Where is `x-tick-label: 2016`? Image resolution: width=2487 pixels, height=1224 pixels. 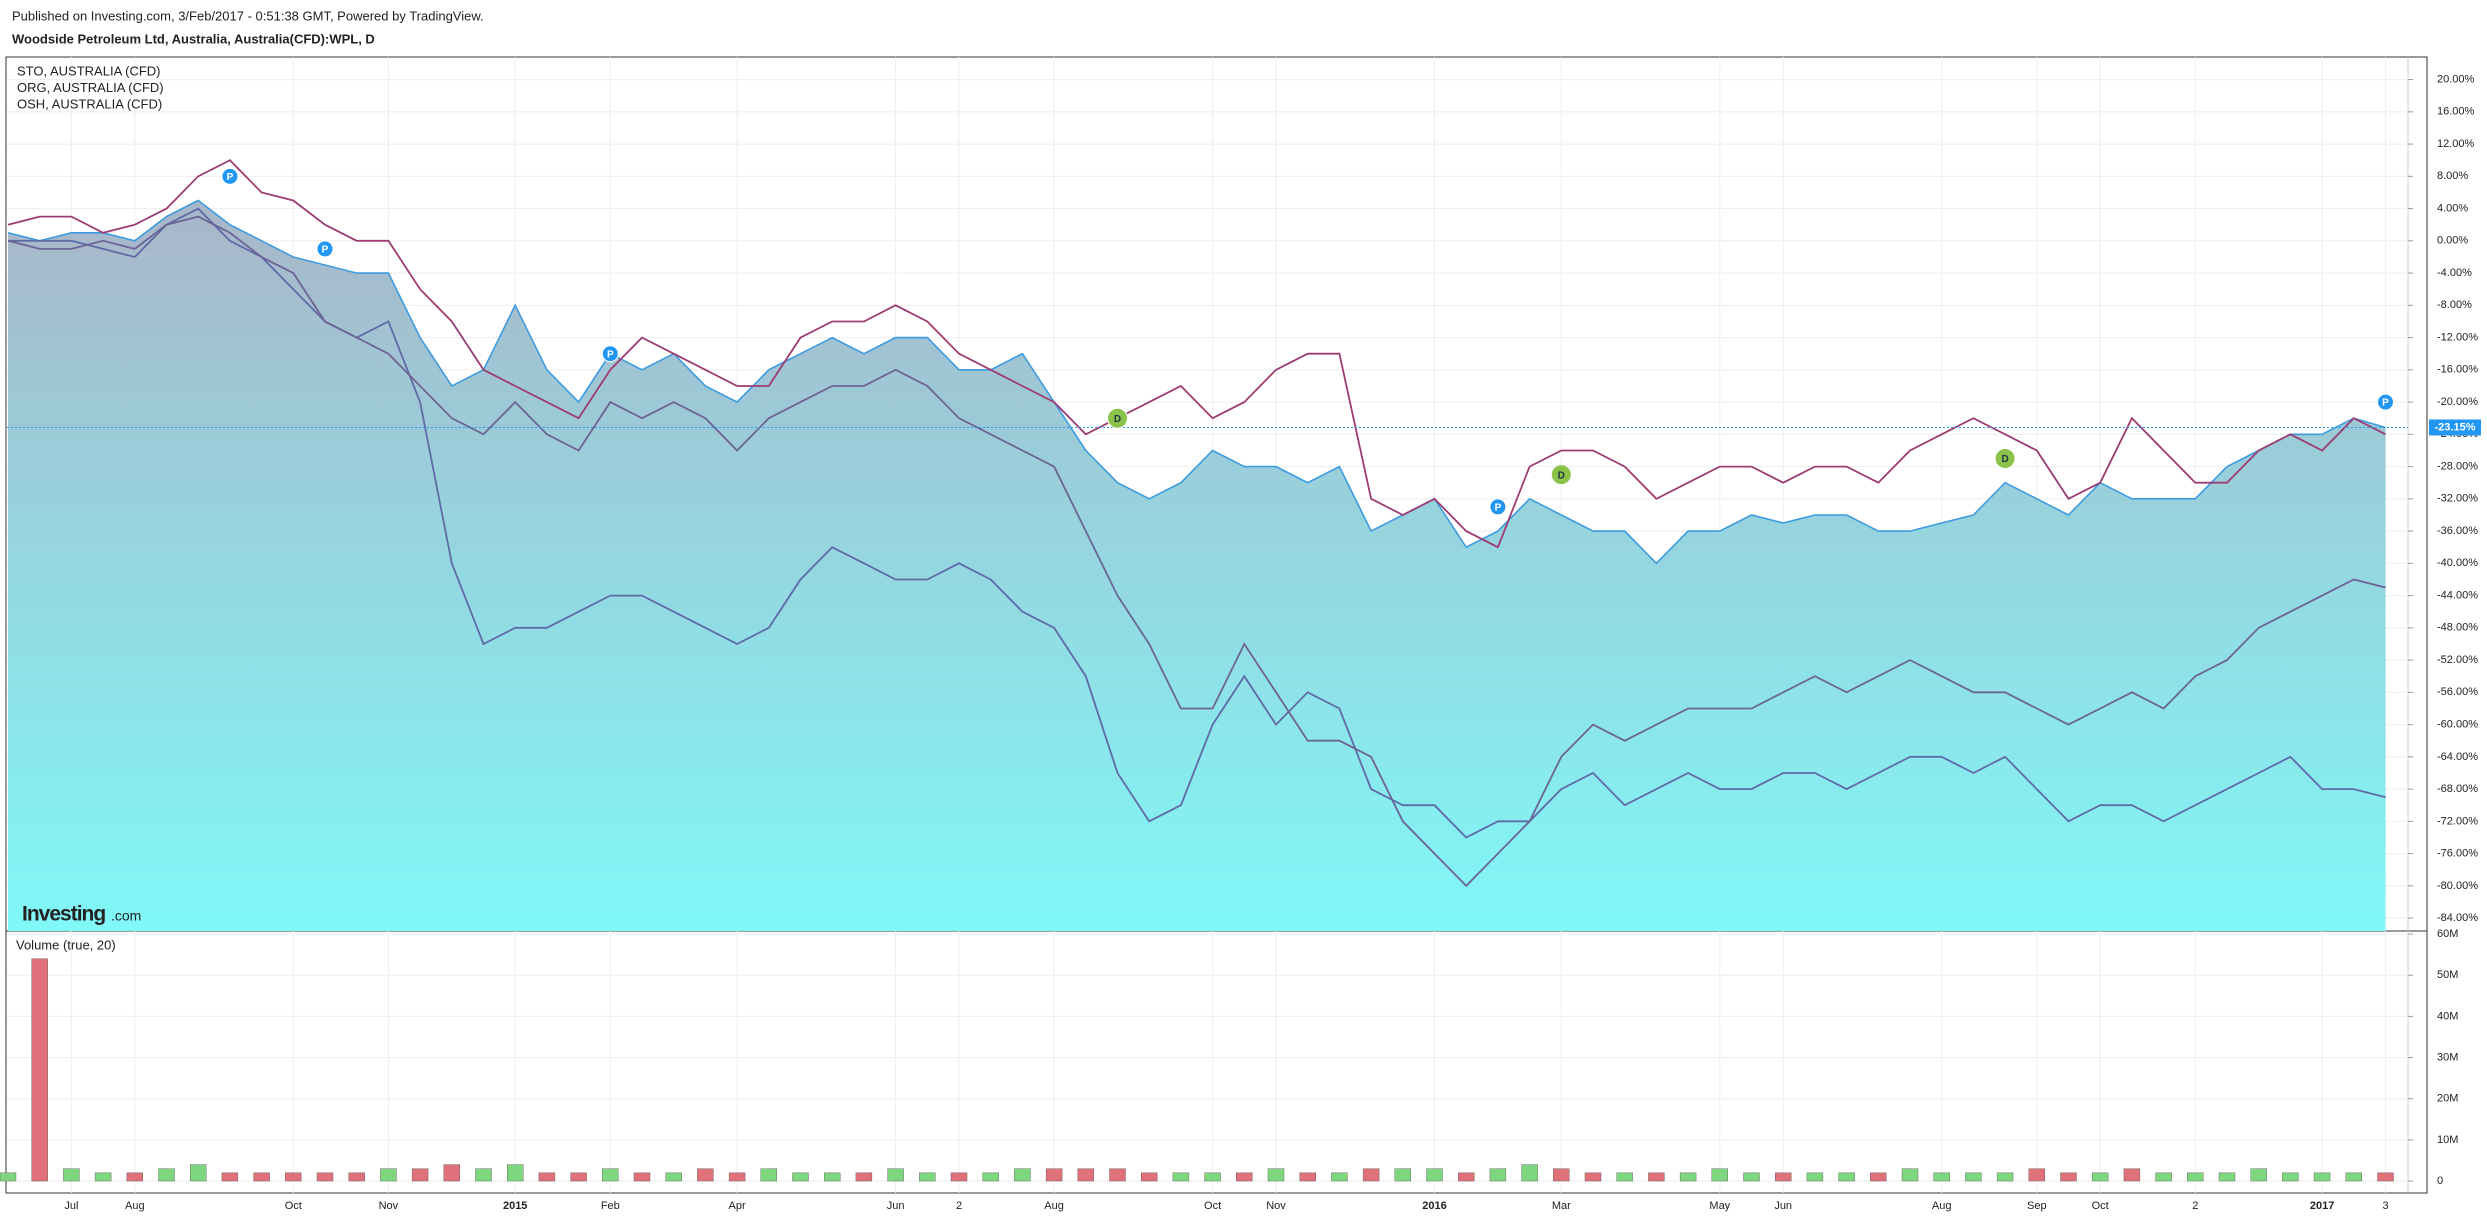
x-tick-label: 2016 is located at coordinates (1434, 1206).